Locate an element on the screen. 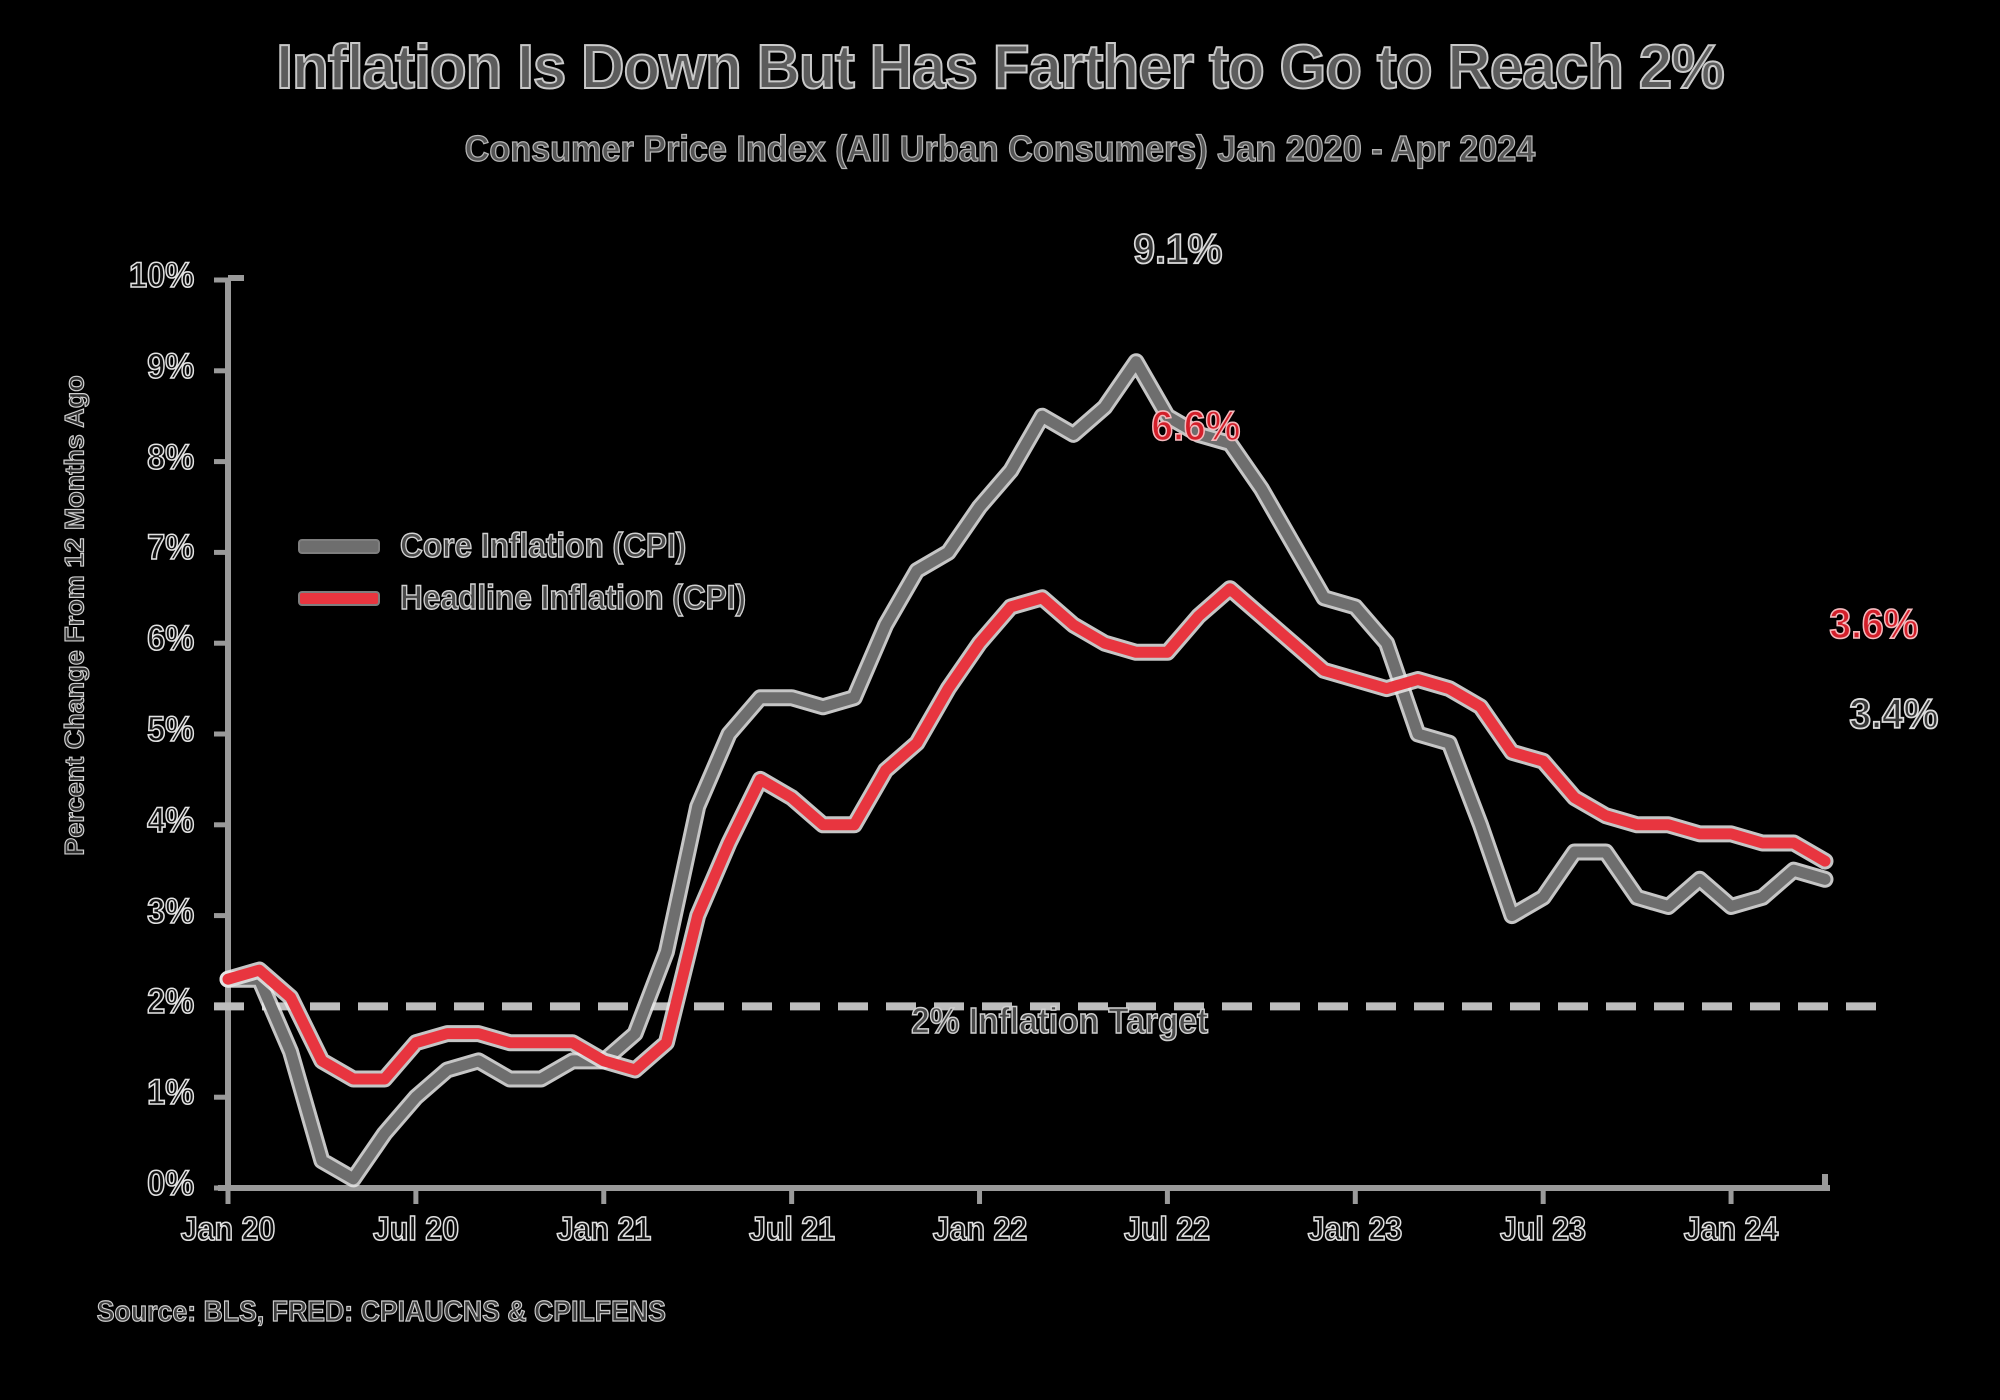  x-tick-label-4: Jan 22 is located at coordinates (980, 1228).